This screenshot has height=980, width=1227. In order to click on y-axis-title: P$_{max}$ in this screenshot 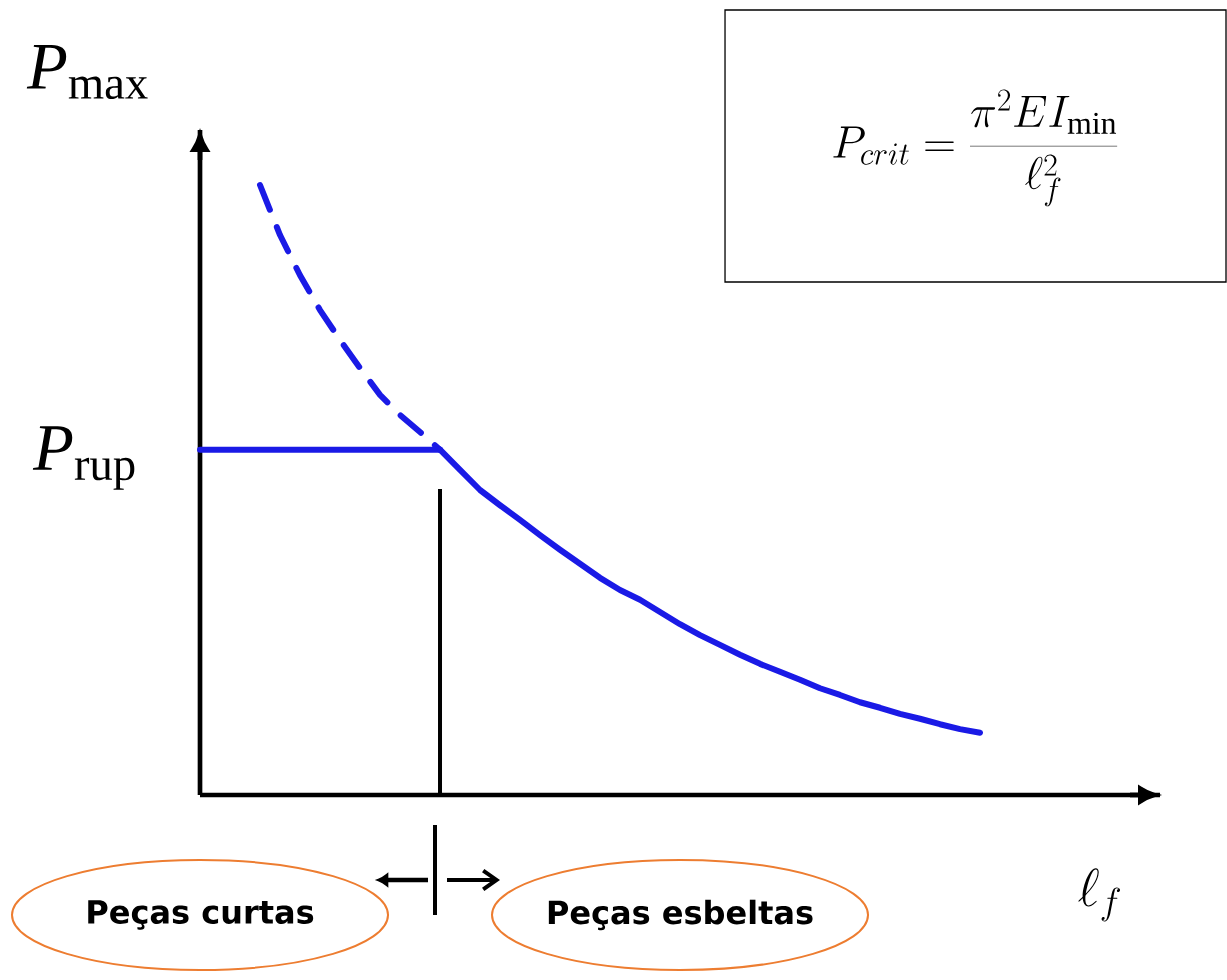, I will do `click(87, 72)`.